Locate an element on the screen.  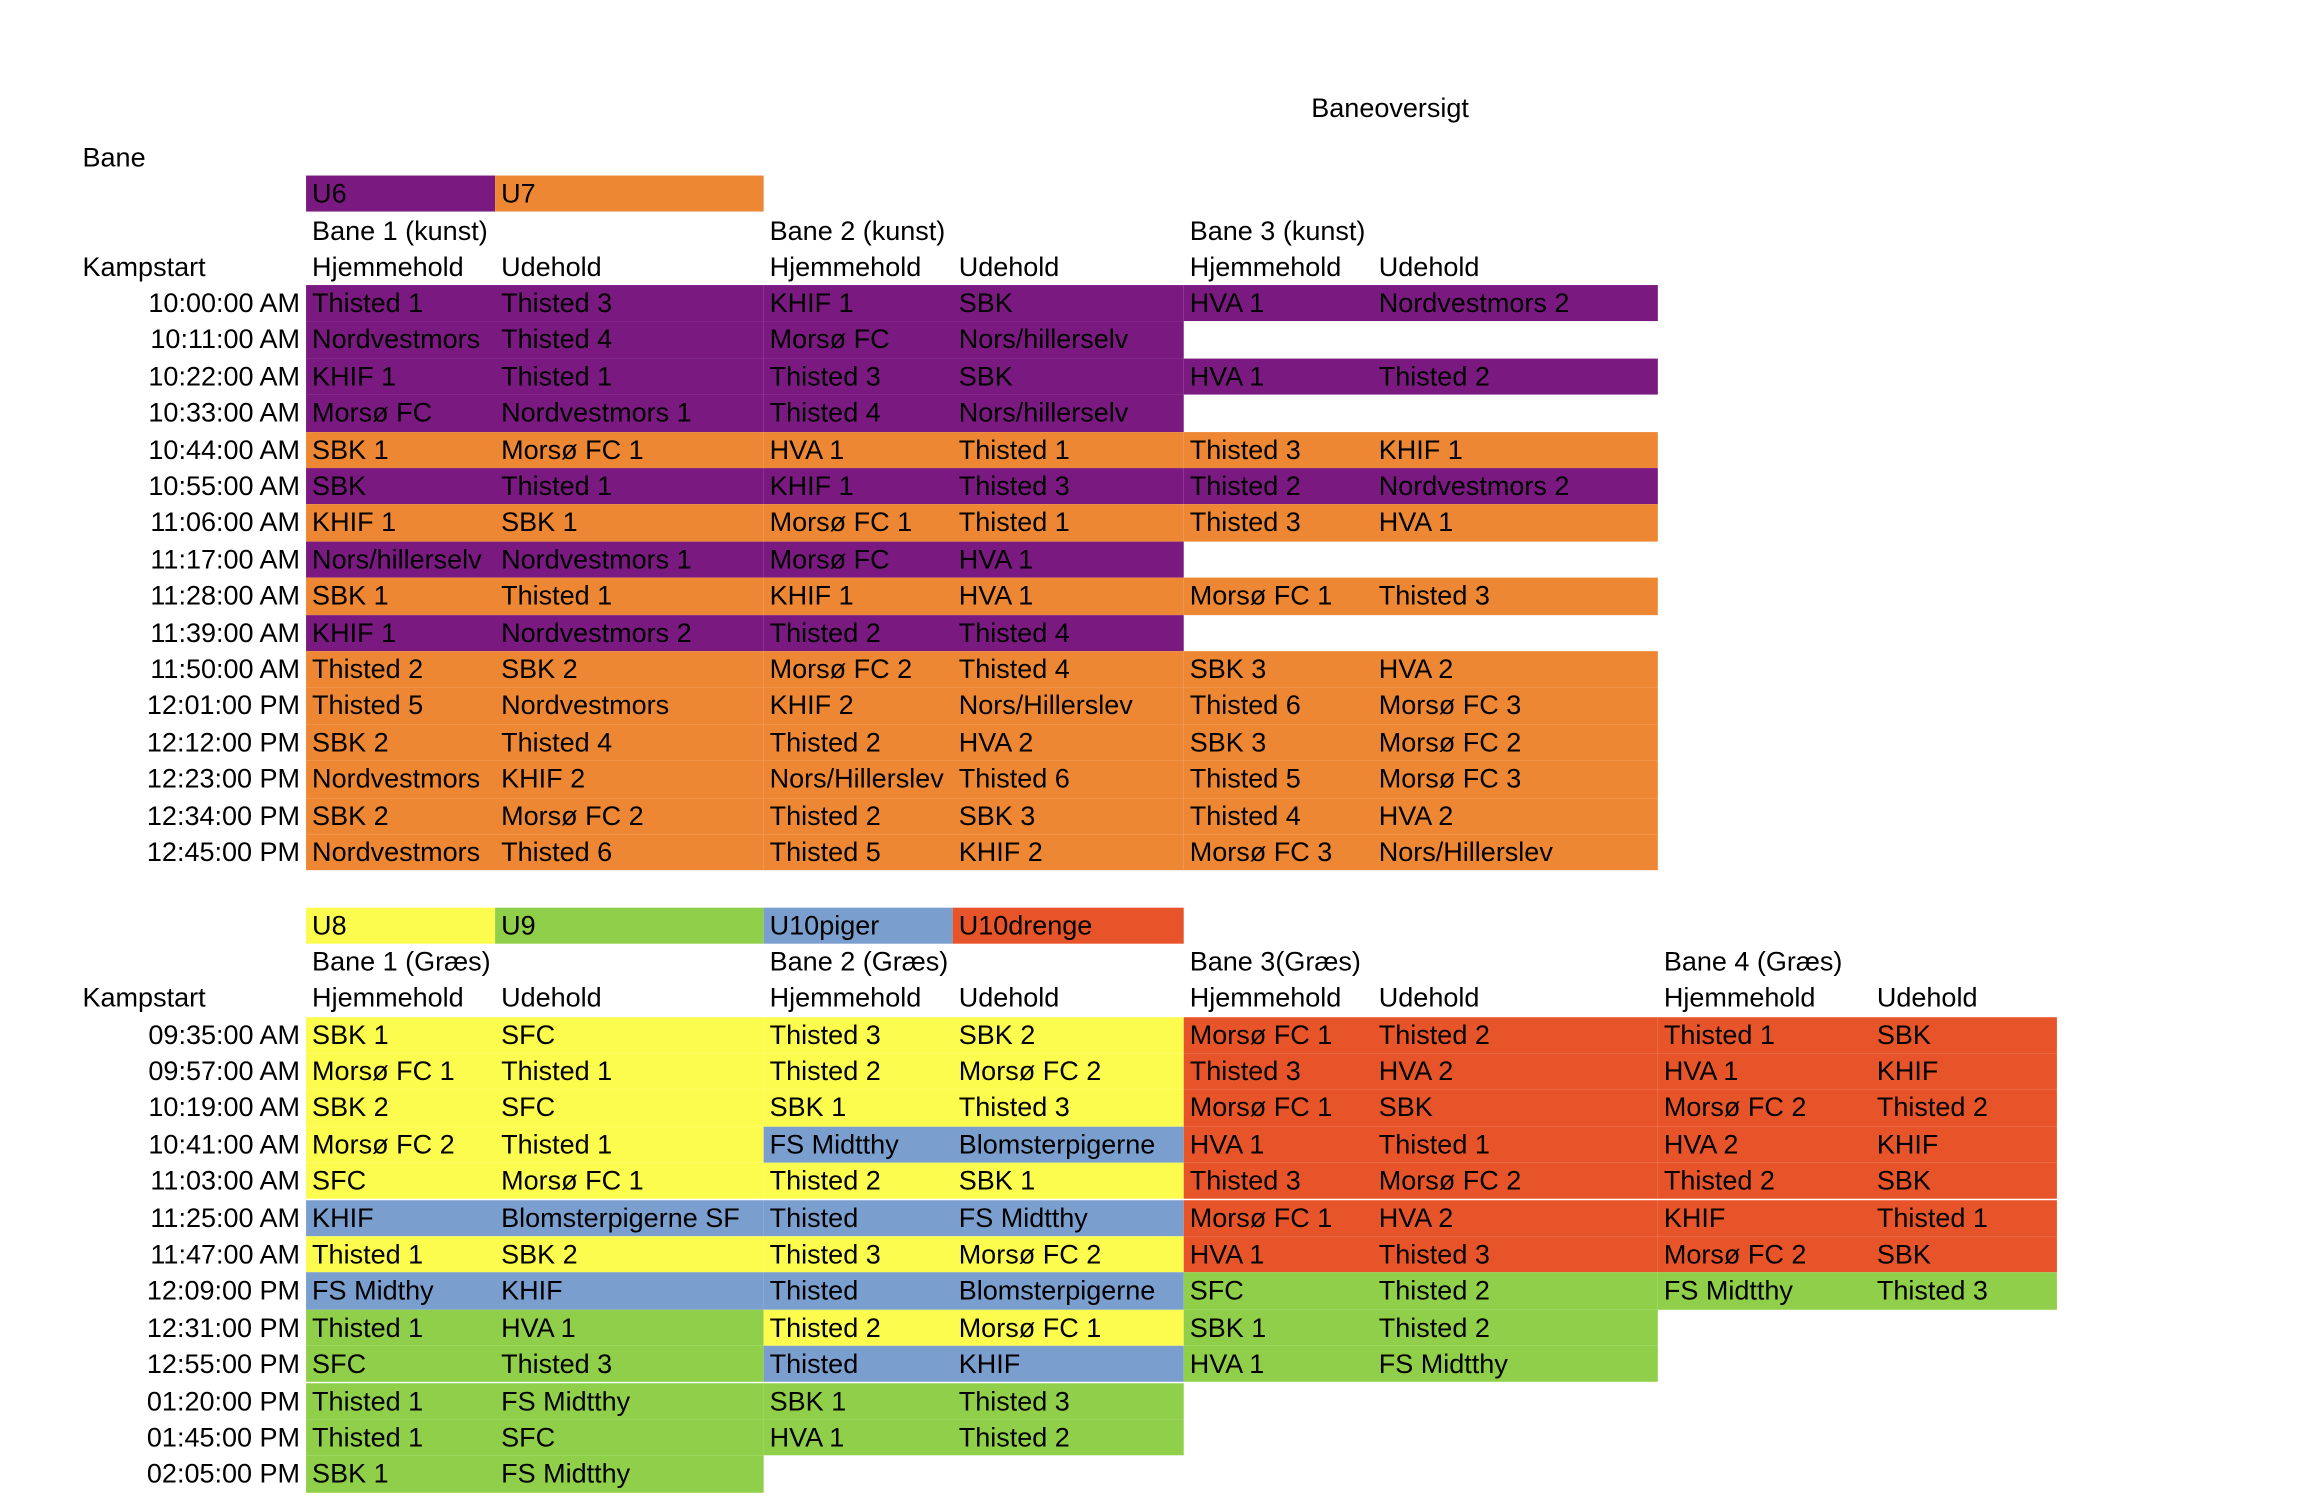
match: Thisted 2 SBK is located at coordinates (1857, 1181).